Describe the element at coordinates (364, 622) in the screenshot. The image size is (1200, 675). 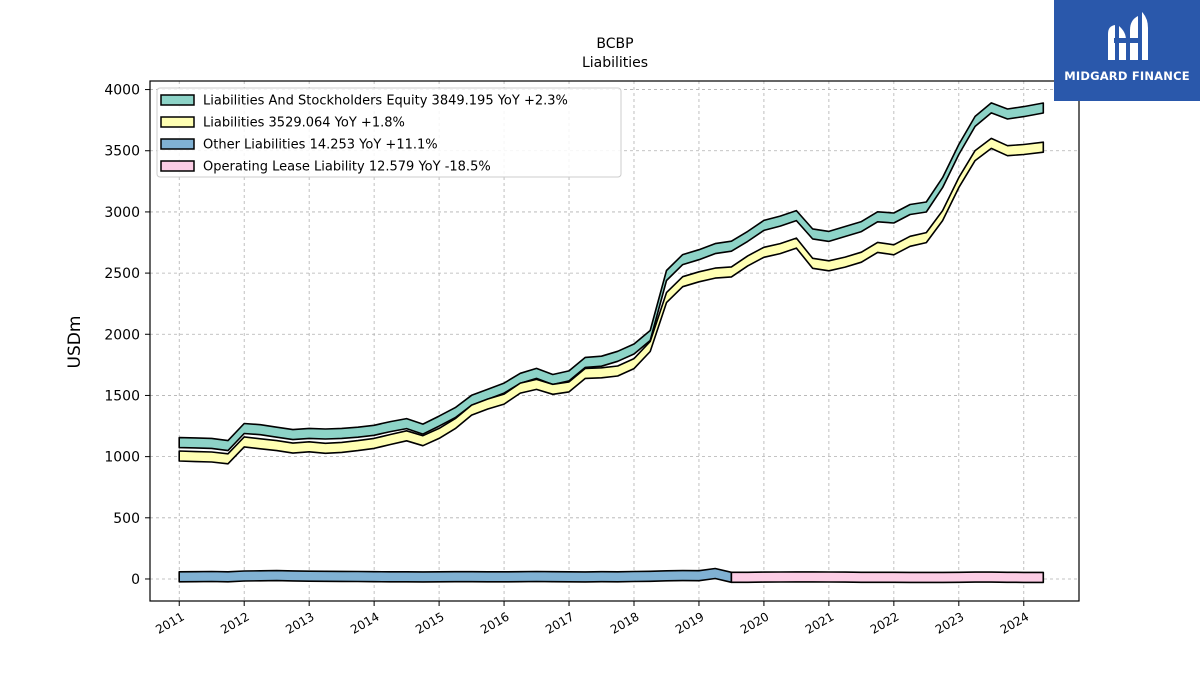
I see `x-tick-label: 2014` at that location.